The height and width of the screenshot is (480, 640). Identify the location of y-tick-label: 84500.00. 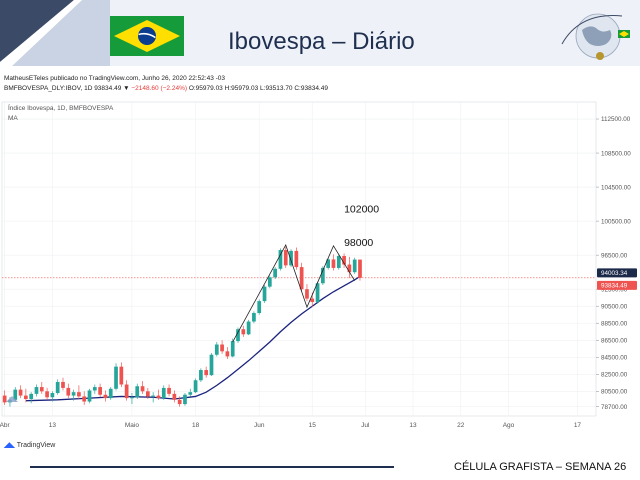
(614, 357).